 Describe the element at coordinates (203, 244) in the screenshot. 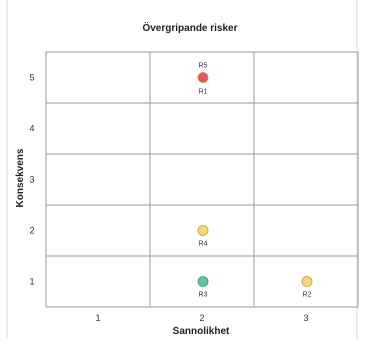

I see `point-label: R4` at that location.